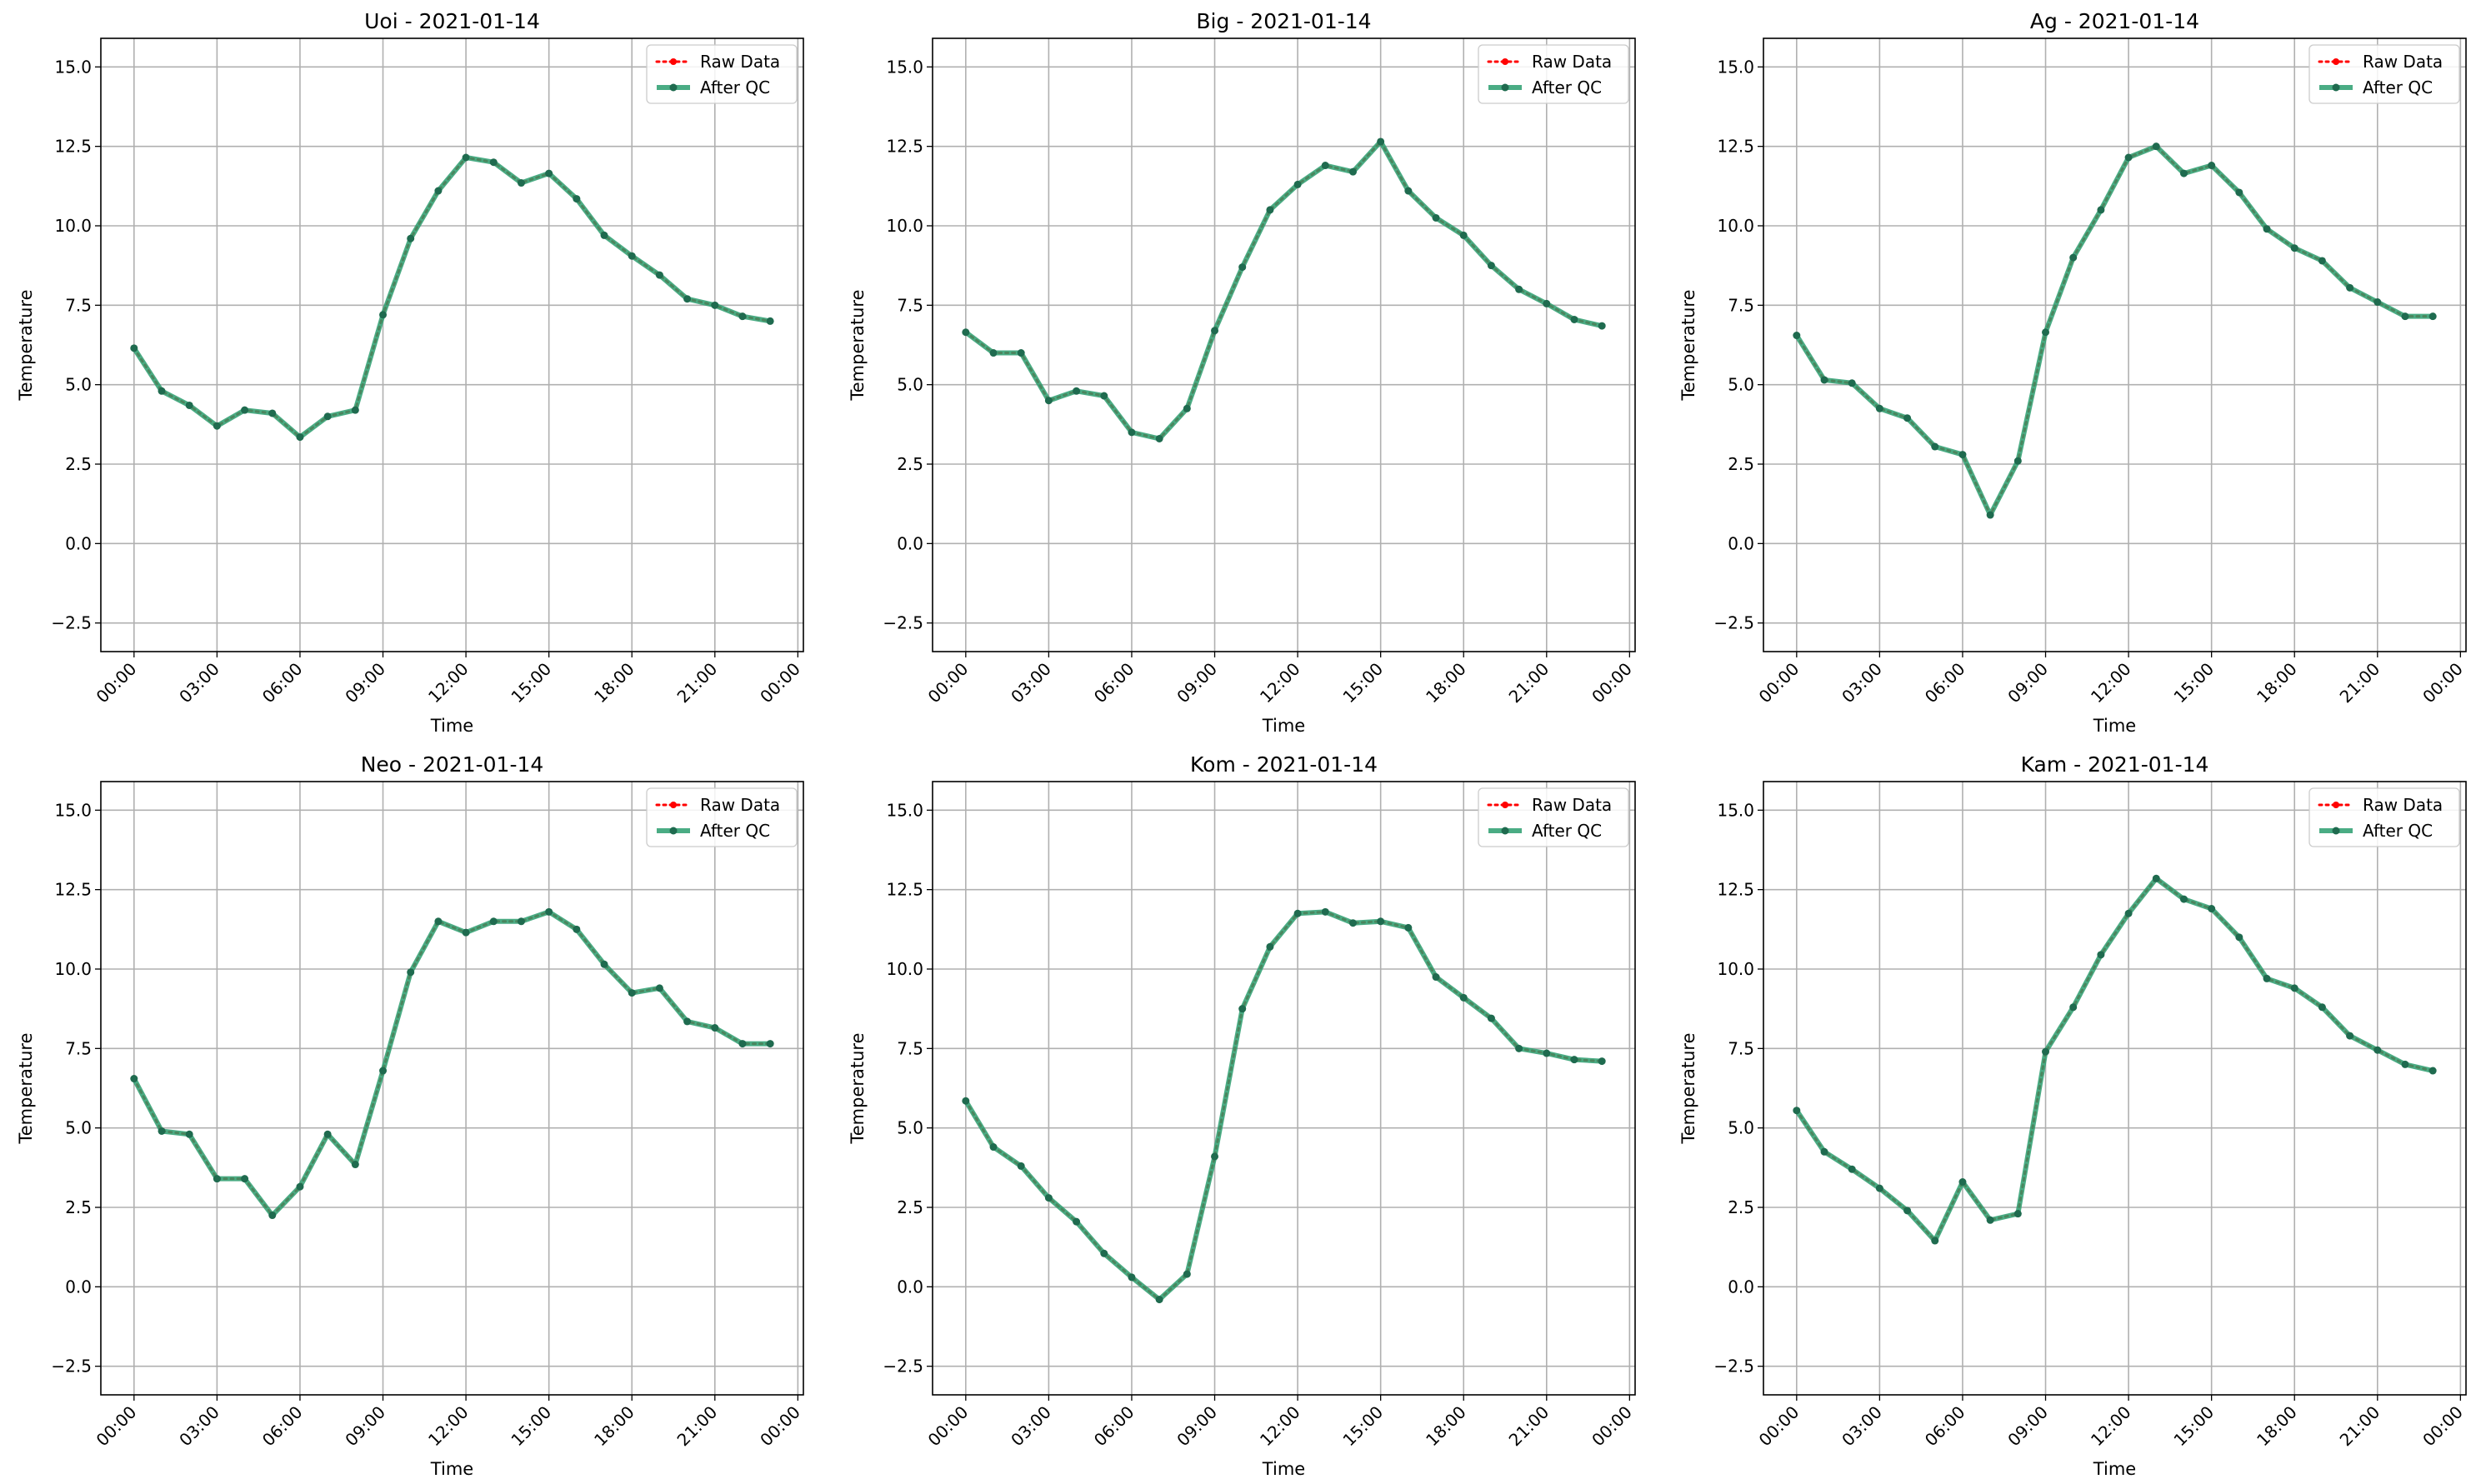  I want to click on y-tick-label: 5.0, so click(1741, 1128).